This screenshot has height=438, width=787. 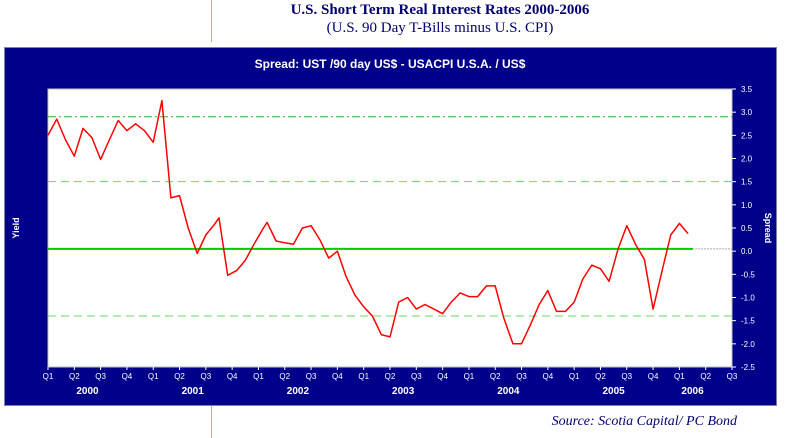 I want to click on year-label-2006: 2006, so click(x=692, y=391).